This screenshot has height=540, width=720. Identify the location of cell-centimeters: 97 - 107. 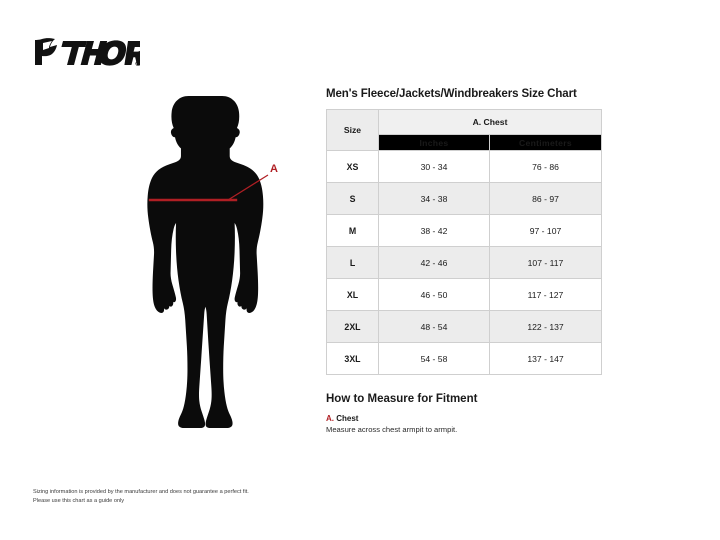
(545, 230).